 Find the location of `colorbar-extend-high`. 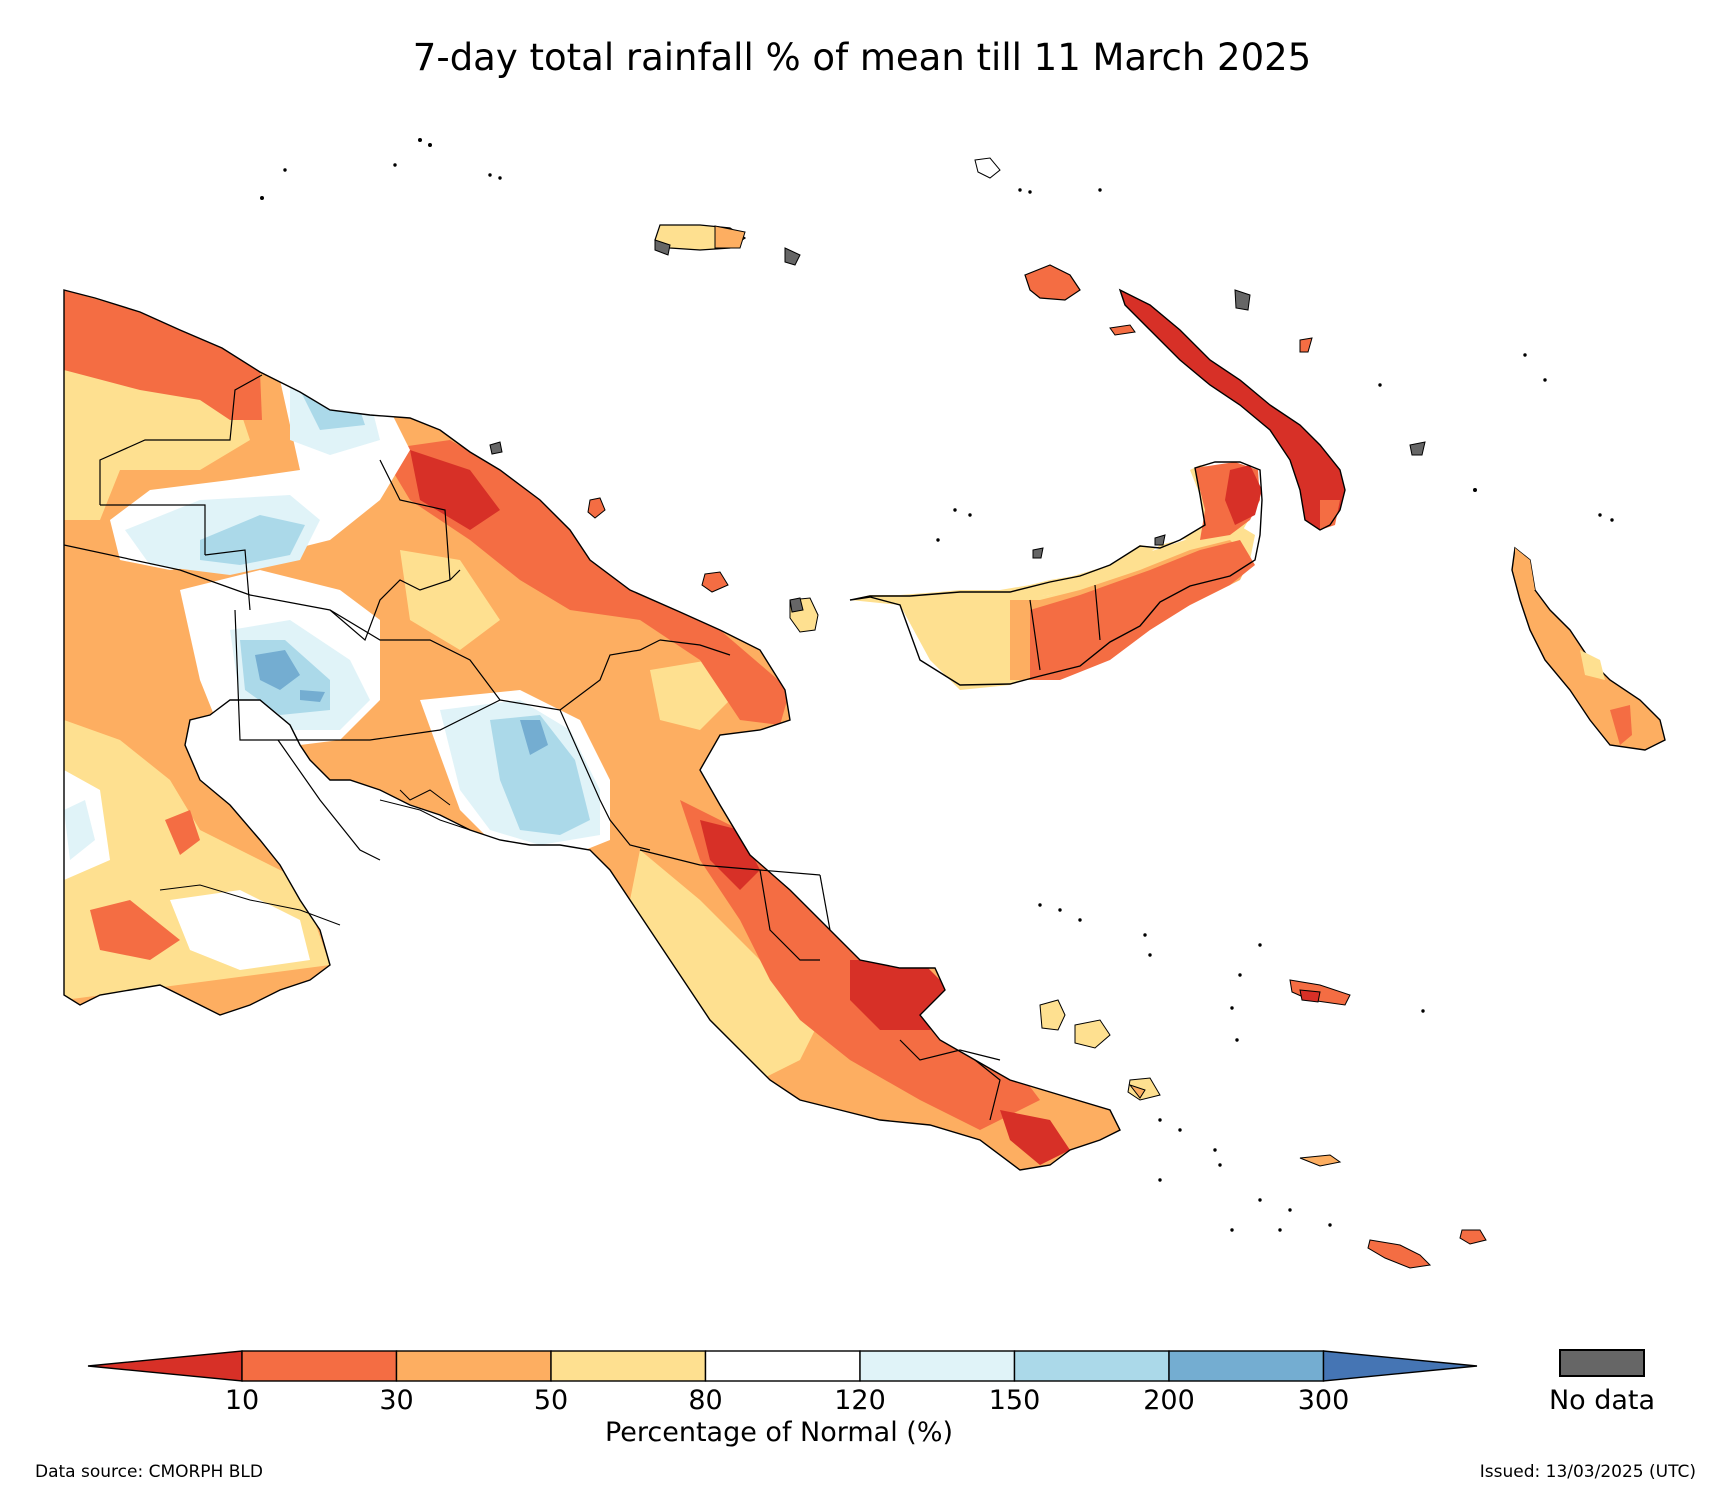

colorbar-extend-high is located at coordinates (1400, 1366).